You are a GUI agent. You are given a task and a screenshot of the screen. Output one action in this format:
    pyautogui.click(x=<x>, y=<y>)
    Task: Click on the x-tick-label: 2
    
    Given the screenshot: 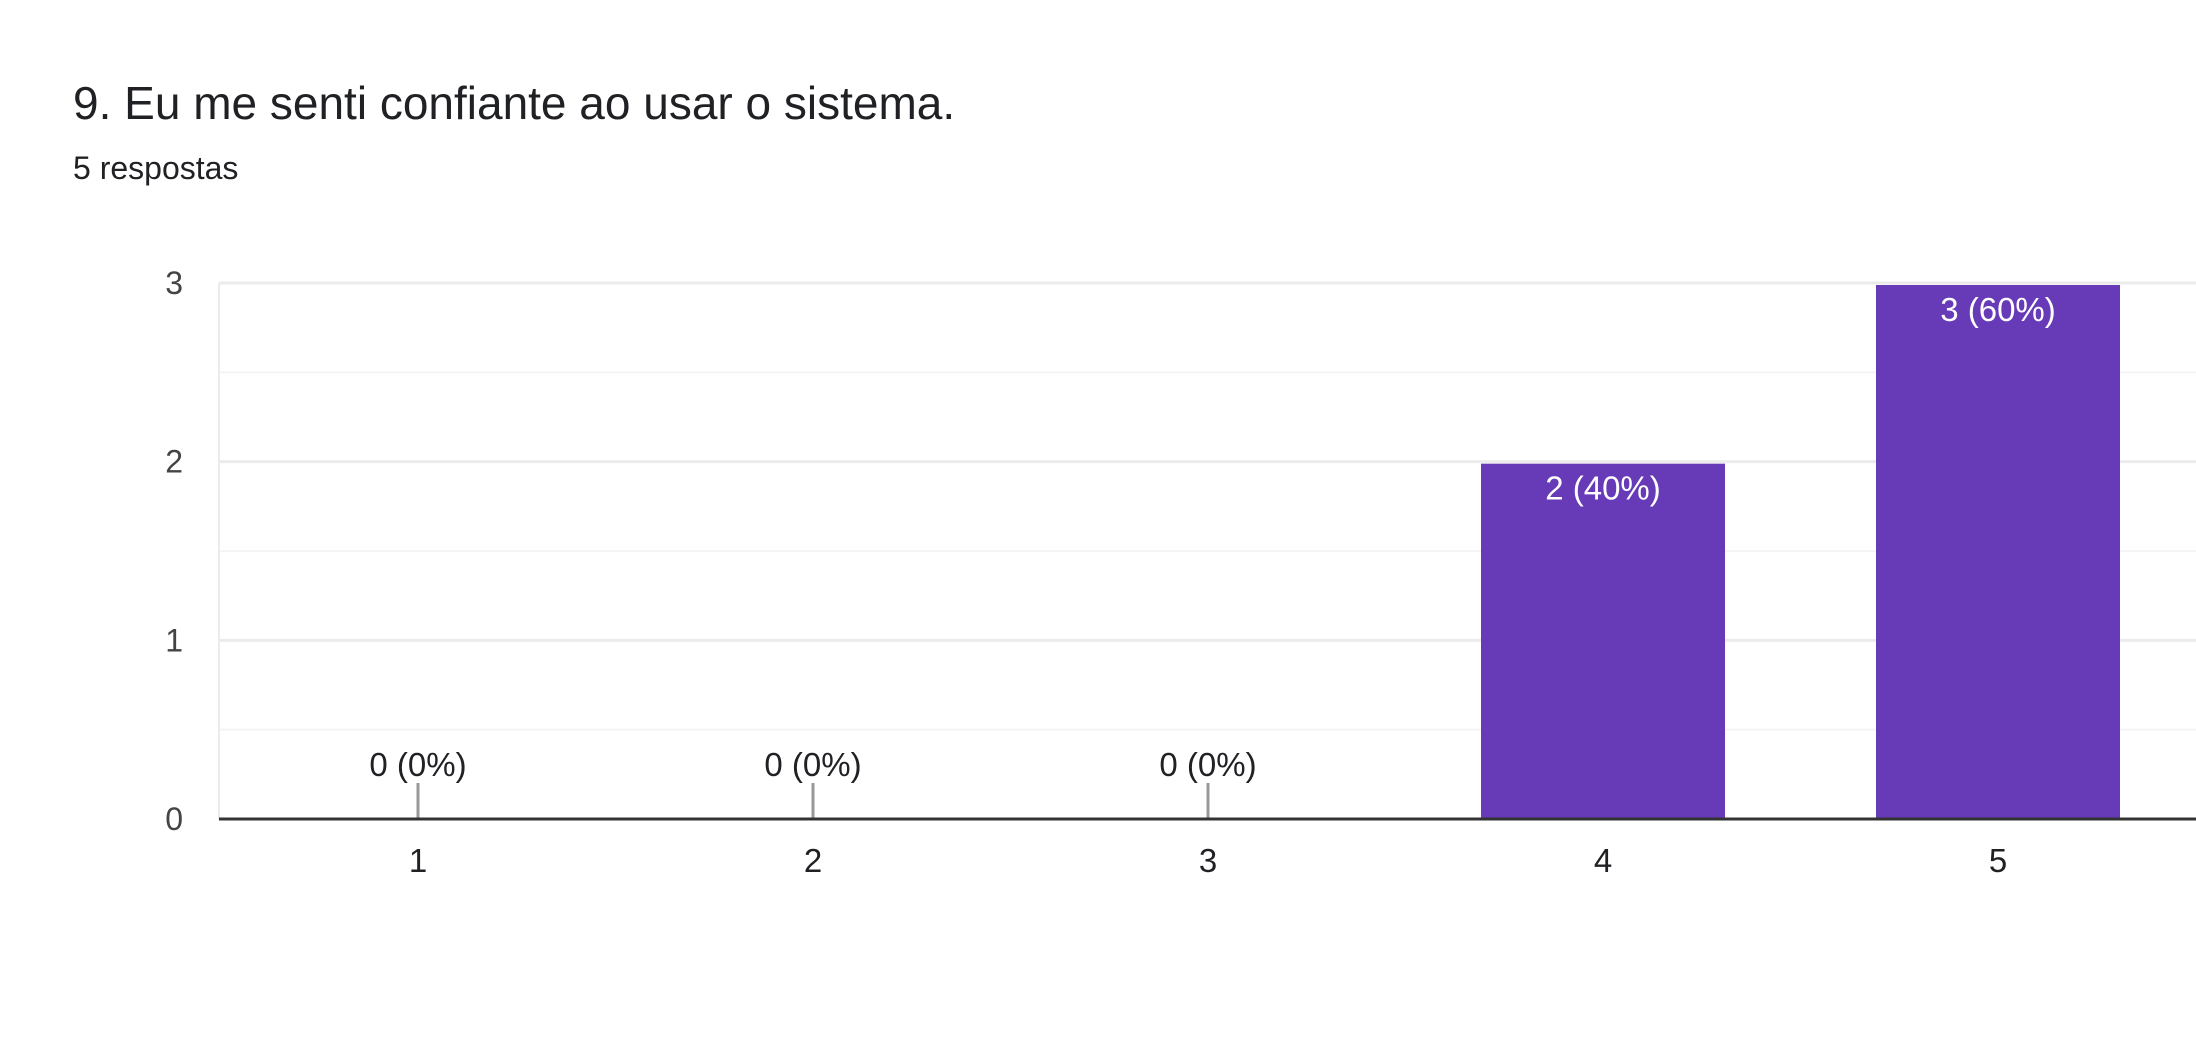 What is the action you would take?
    pyautogui.click(x=813, y=860)
    